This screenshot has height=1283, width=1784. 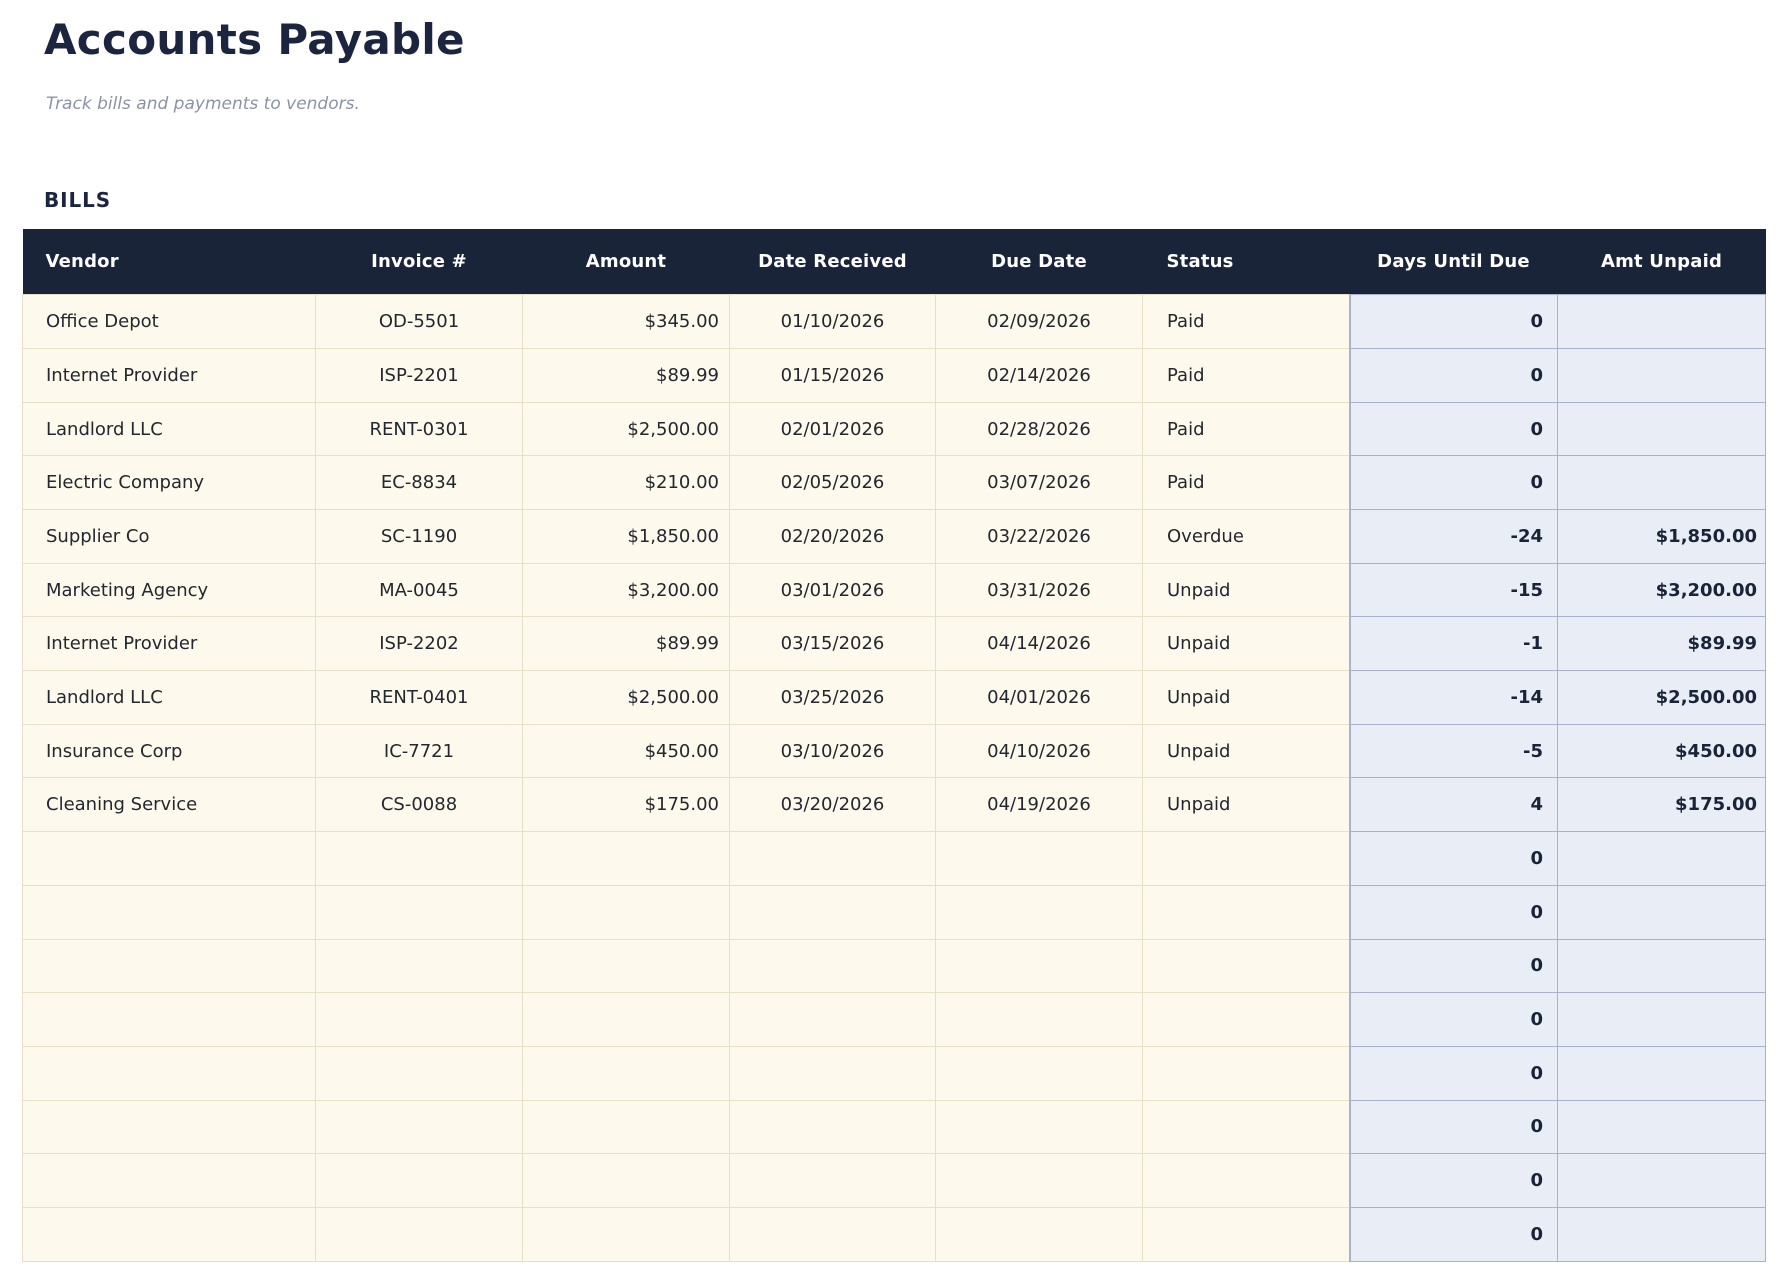 I want to click on cell-invoice-number: EC-8834, so click(x=419, y=483).